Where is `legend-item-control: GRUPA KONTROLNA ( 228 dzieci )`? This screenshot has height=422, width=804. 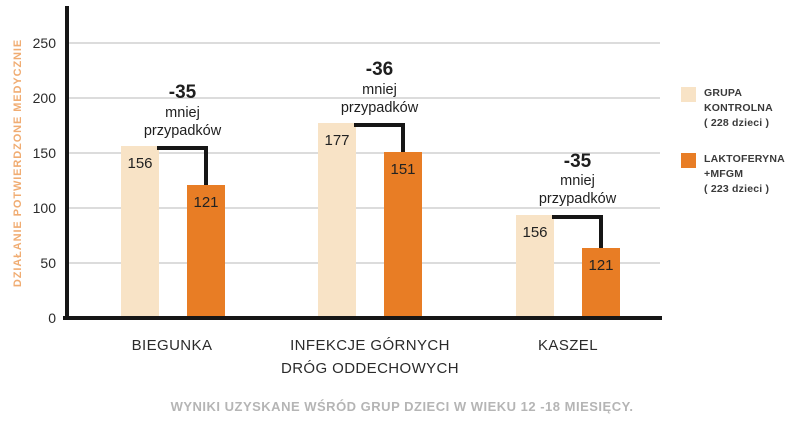
legend-item-control: GRUPA KONTROLNA ( 228 dzieci ) is located at coordinates (740, 109).